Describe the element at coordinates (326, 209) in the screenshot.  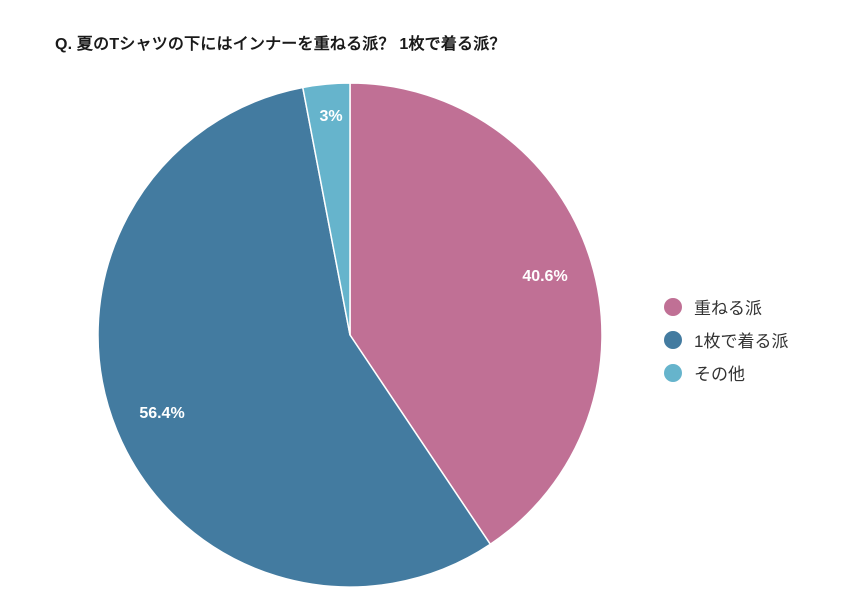
I see `pie-slice-other` at that location.